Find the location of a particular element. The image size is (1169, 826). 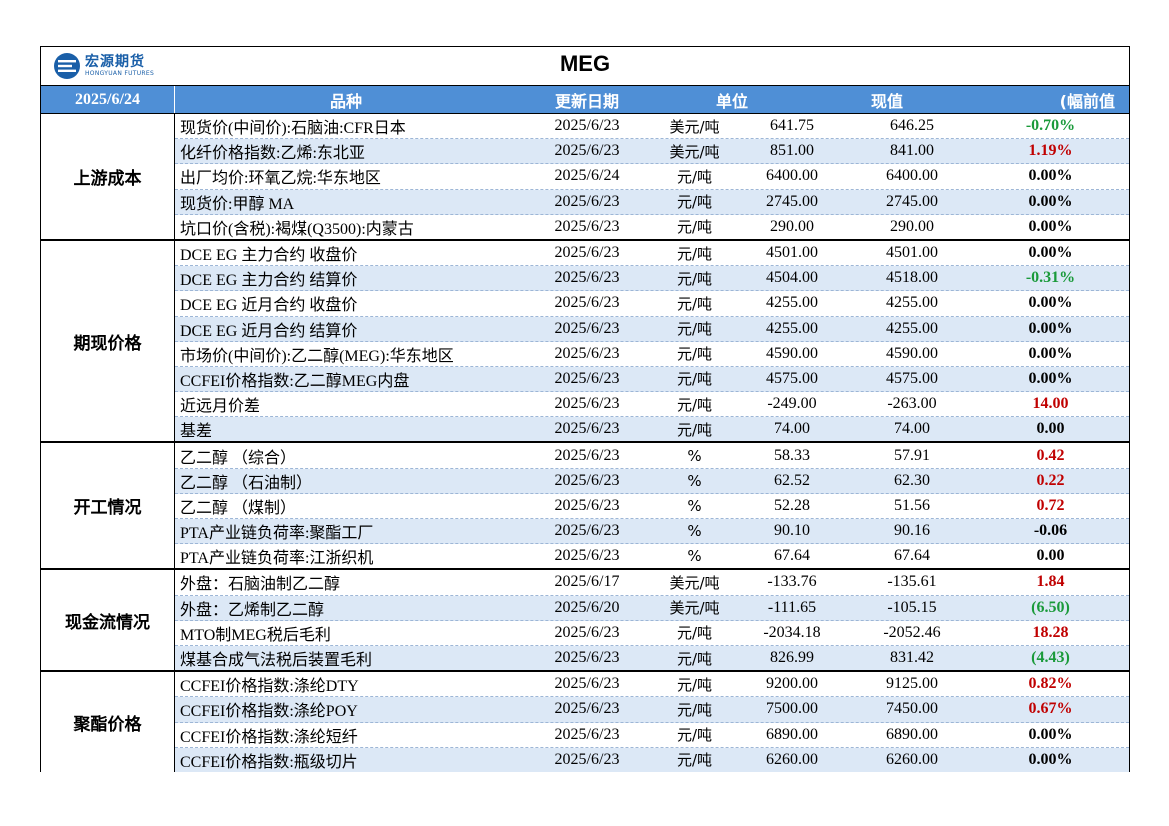

current-value: 90.16 is located at coordinates (912, 531).